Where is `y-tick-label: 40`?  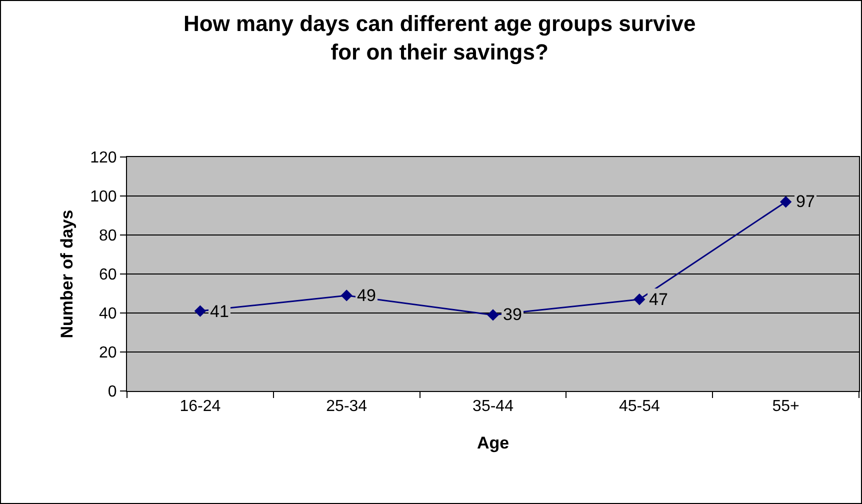
y-tick-label: 40 is located at coordinates (108, 314).